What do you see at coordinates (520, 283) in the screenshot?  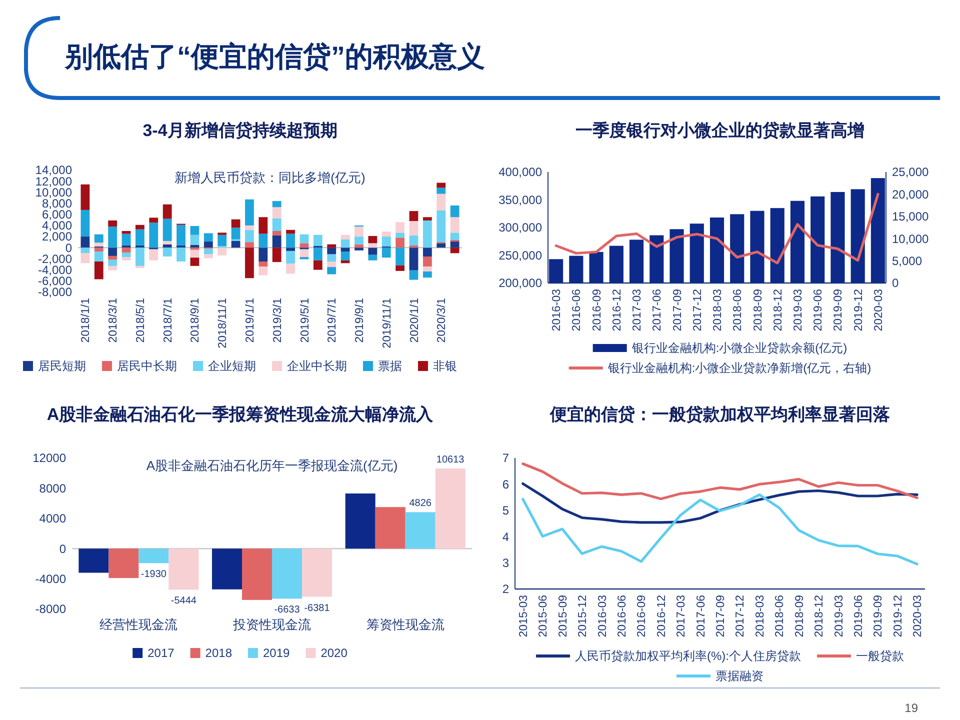 I see `y-tick-label: 200,000` at bounding box center [520, 283].